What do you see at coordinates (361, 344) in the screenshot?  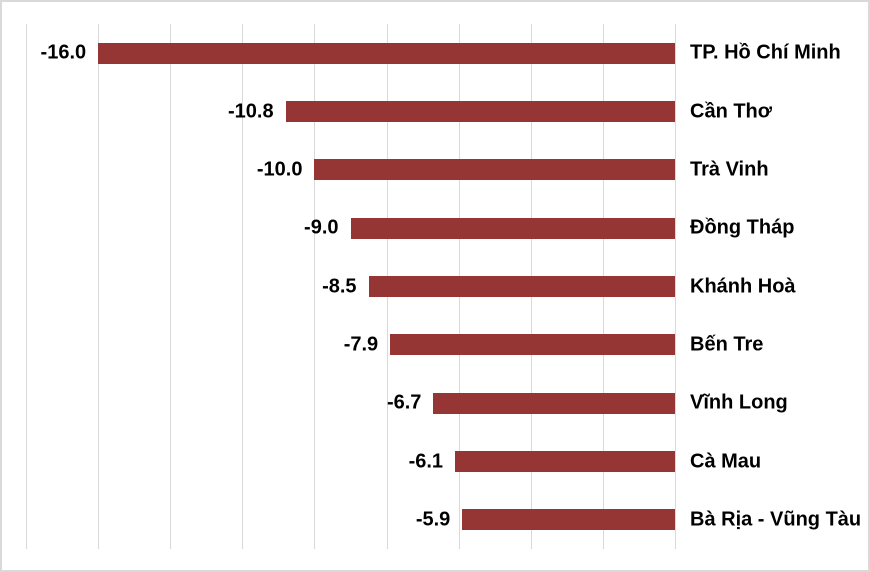 I see `value-label: -7.9` at bounding box center [361, 344].